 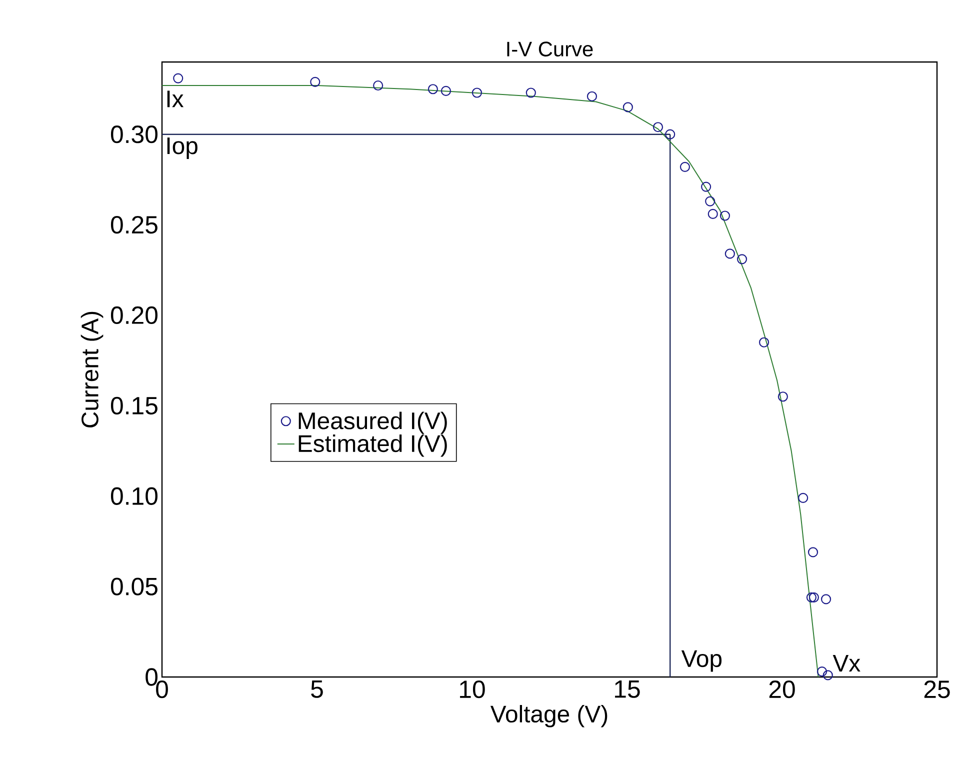 What do you see at coordinates (372, 445) in the screenshot?
I see `legend-label: Estimated I(V)` at bounding box center [372, 445].